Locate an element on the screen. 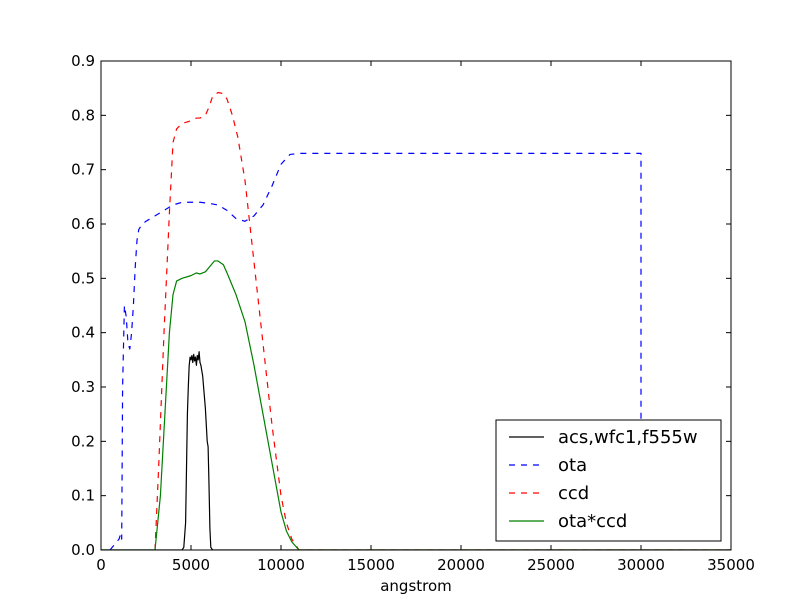  y-tick-label: 0.3 is located at coordinates (83, 387).